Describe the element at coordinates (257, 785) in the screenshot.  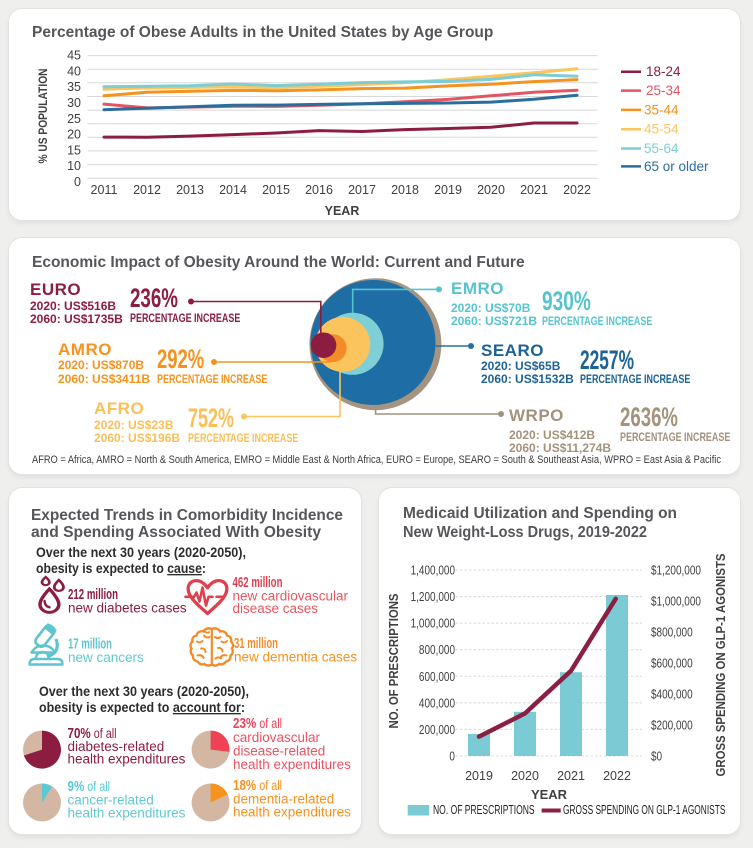
I see `svg-text: 18% of all` at that location.